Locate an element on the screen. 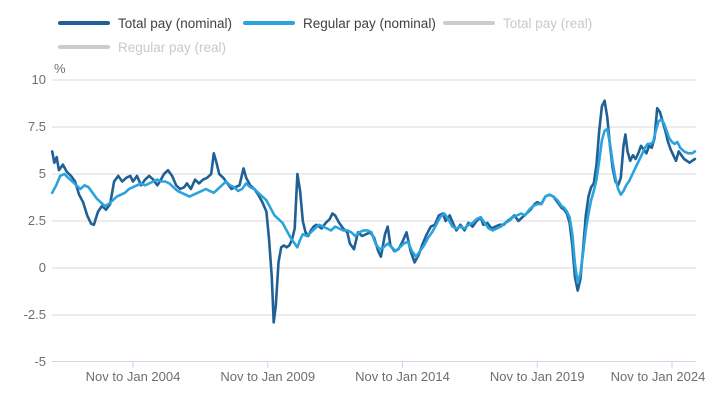  legend-item-label: Total pay (real) is located at coordinates (548, 23).